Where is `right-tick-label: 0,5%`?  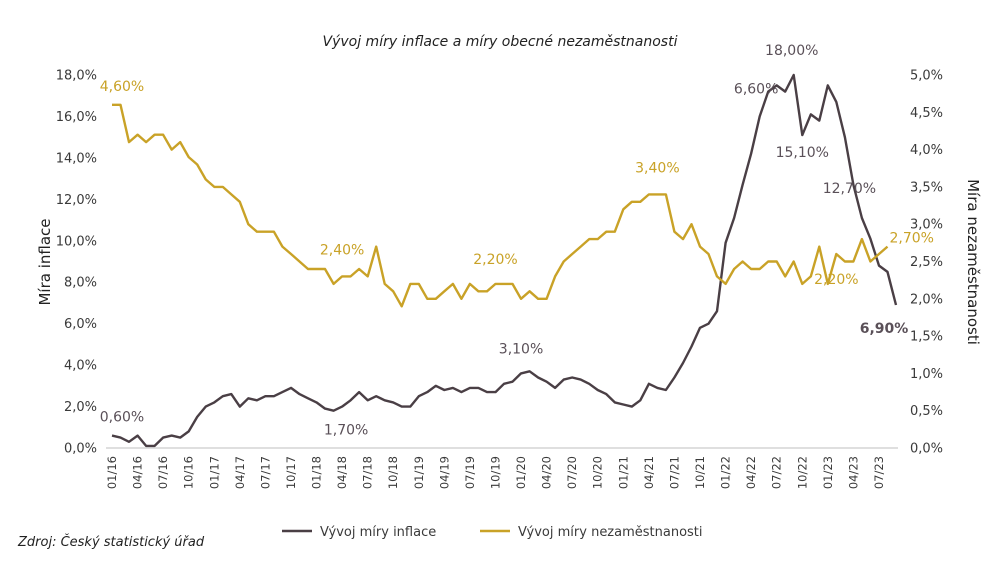 right-tick-label: 0,5% is located at coordinates (926, 411).